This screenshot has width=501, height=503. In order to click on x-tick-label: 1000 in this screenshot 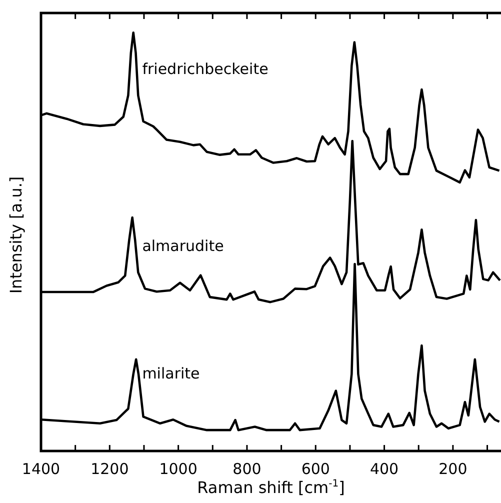, I will do `click(178, 469)`.